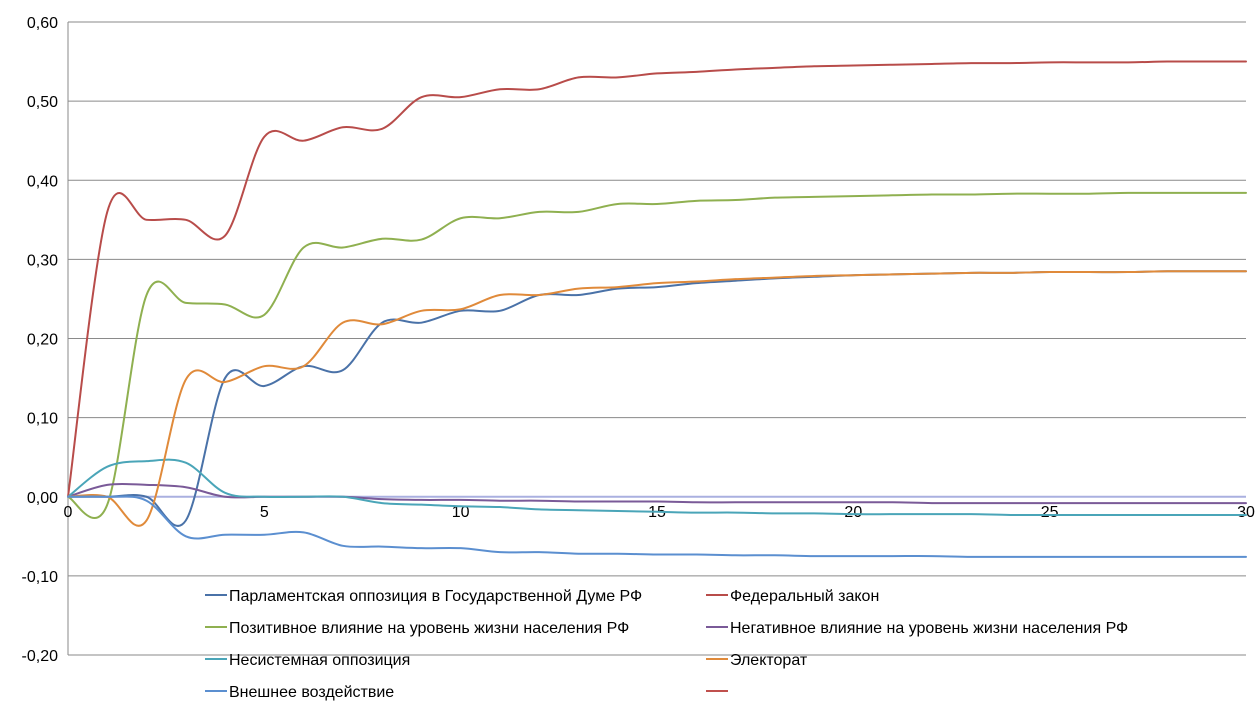 This screenshot has height=716, width=1255. Describe the element at coordinates (264, 512) in the screenshot. I see `x-tick-label: 5` at that location.